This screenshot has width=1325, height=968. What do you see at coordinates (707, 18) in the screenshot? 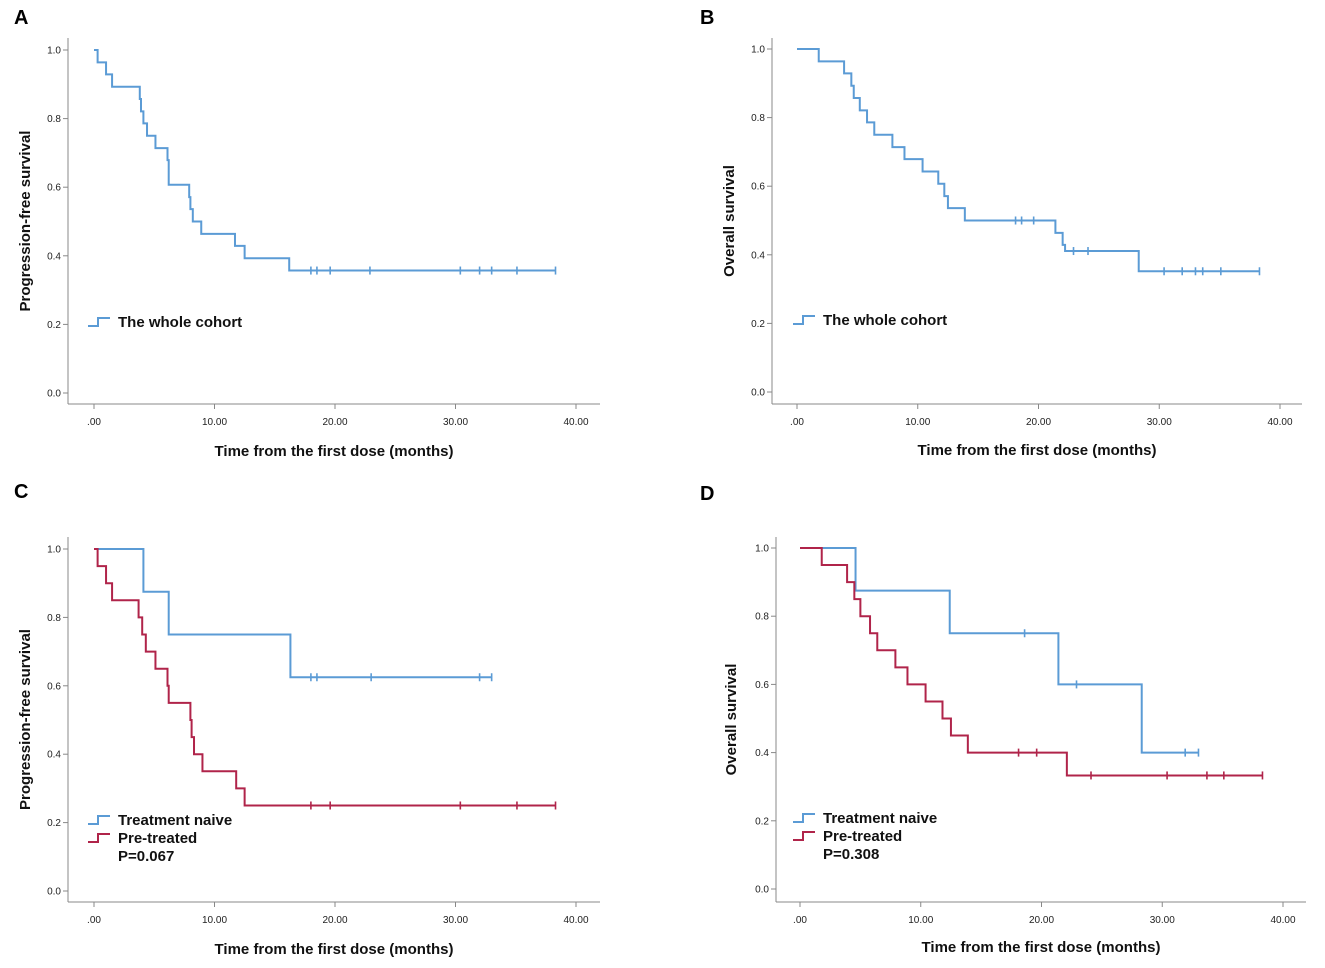
I see `panel-label: B` at bounding box center [707, 18].